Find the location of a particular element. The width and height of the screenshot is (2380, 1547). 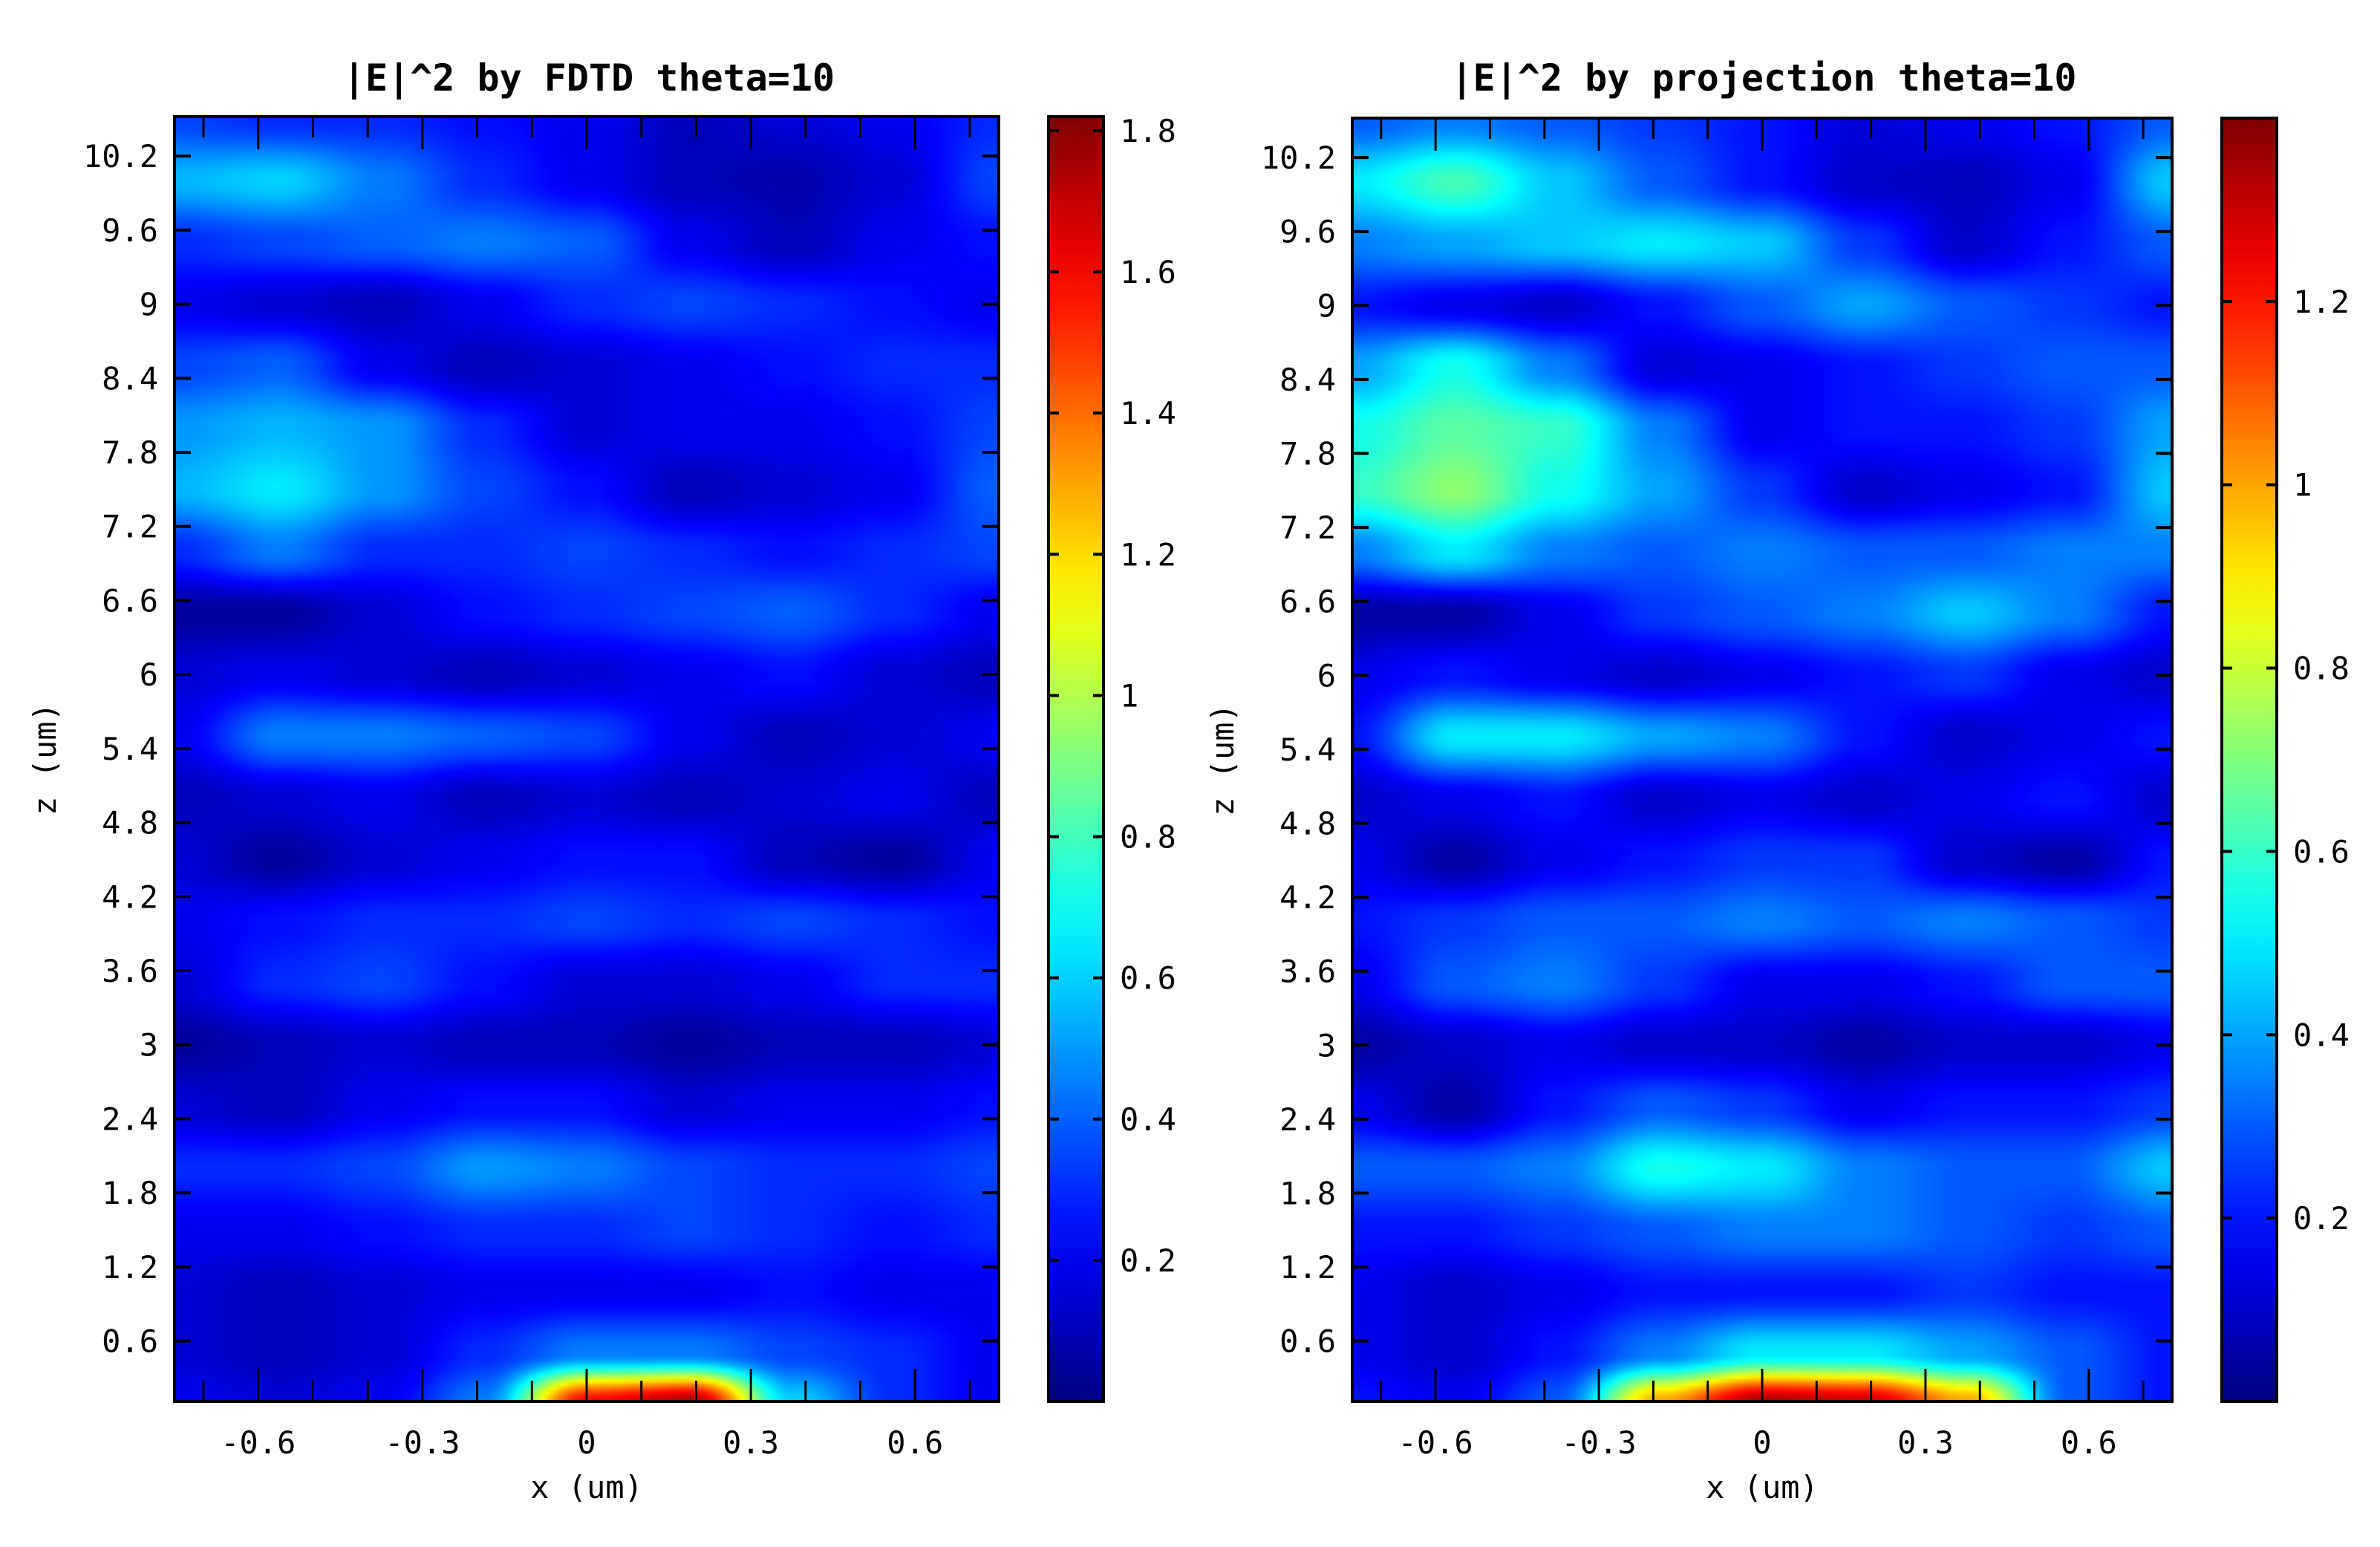

chart-title: |E|^2 by projection theta=10 is located at coordinates (1764, 78).